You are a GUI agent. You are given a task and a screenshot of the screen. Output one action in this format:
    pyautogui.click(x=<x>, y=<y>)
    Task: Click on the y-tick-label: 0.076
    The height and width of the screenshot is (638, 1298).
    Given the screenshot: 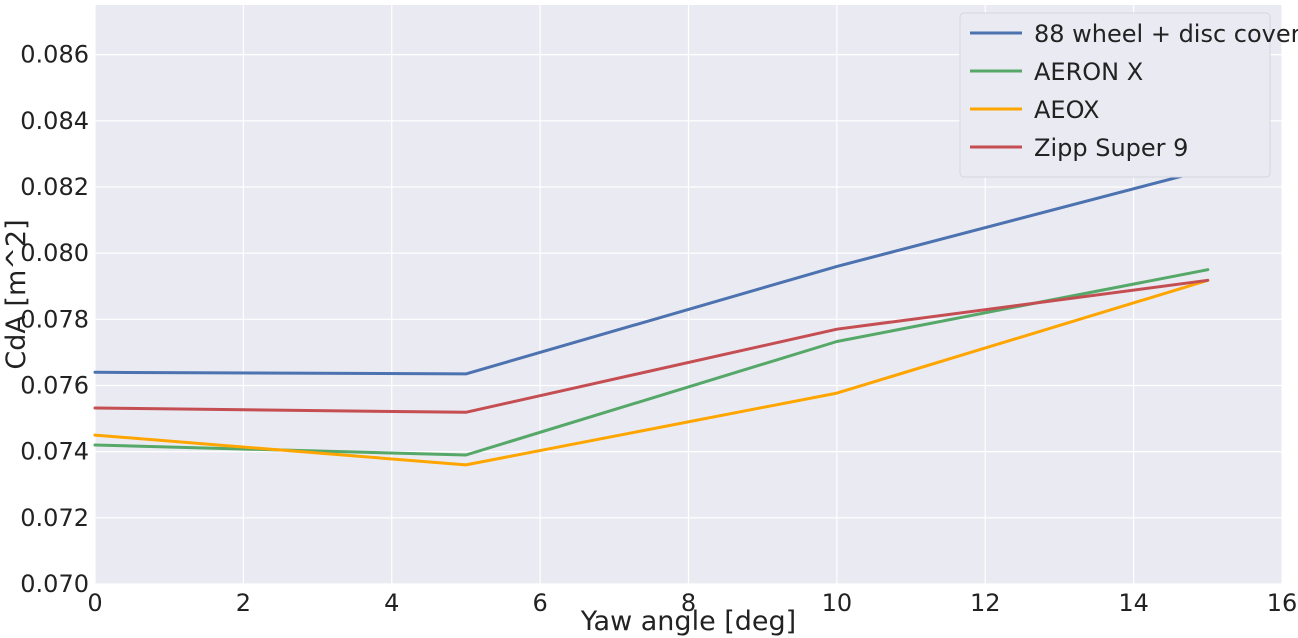 What is the action you would take?
    pyautogui.click(x=54, y=385)
    